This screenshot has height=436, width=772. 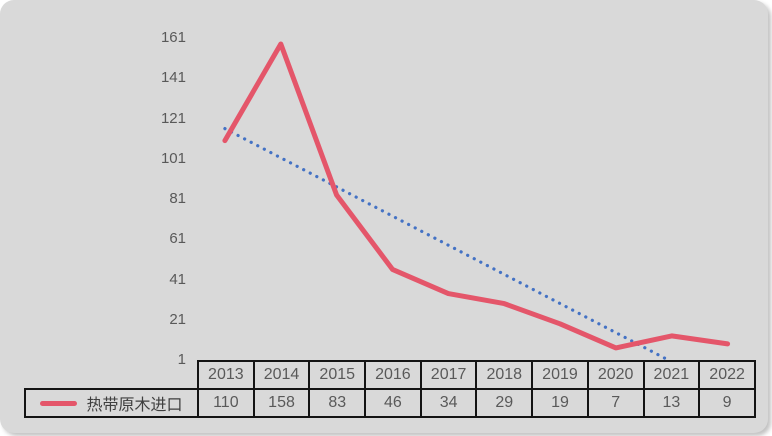 I want to click on year-header-cell: 2017, so click(x=448, y=375).